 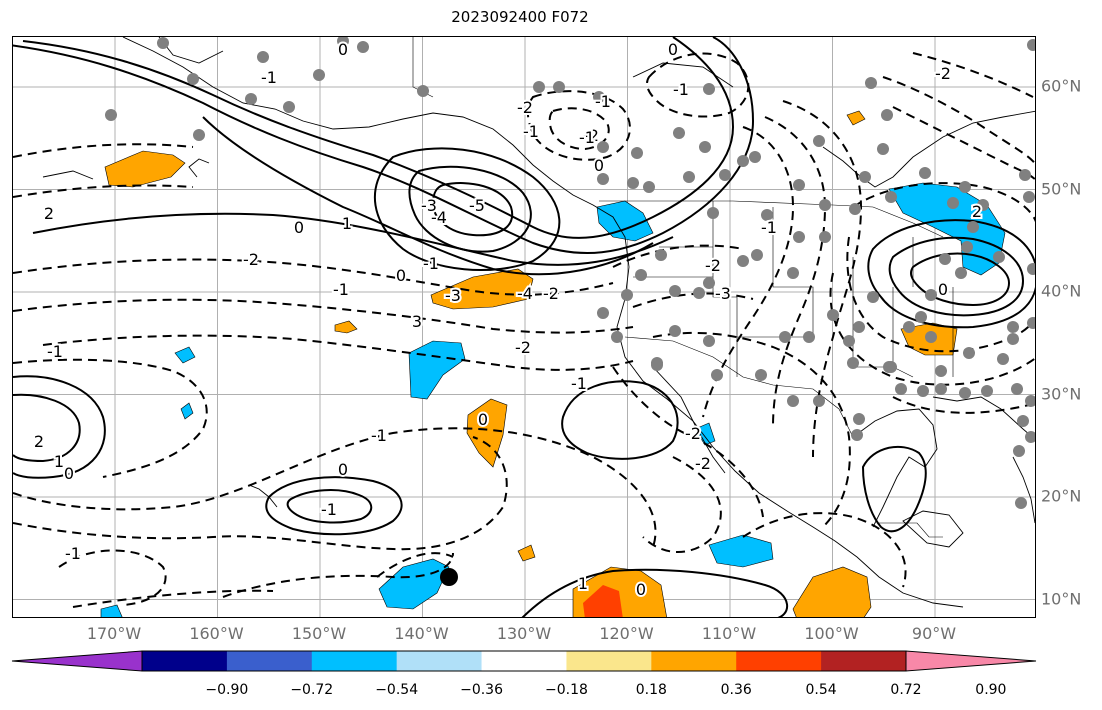 I want to click on longitude-label: 160°W, so click(x=216, y=633).